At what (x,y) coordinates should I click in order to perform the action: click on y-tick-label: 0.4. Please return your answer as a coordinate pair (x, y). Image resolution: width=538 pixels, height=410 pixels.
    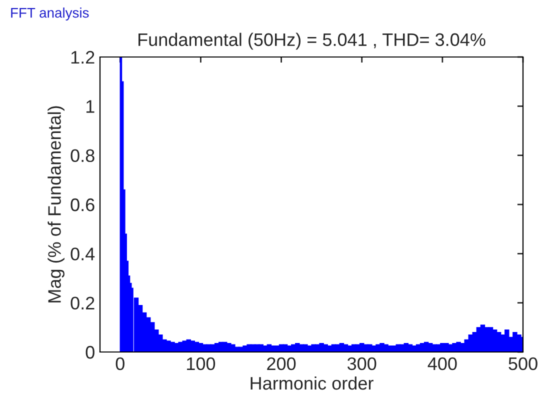
    Looking at the image, I should click on (82, 254).